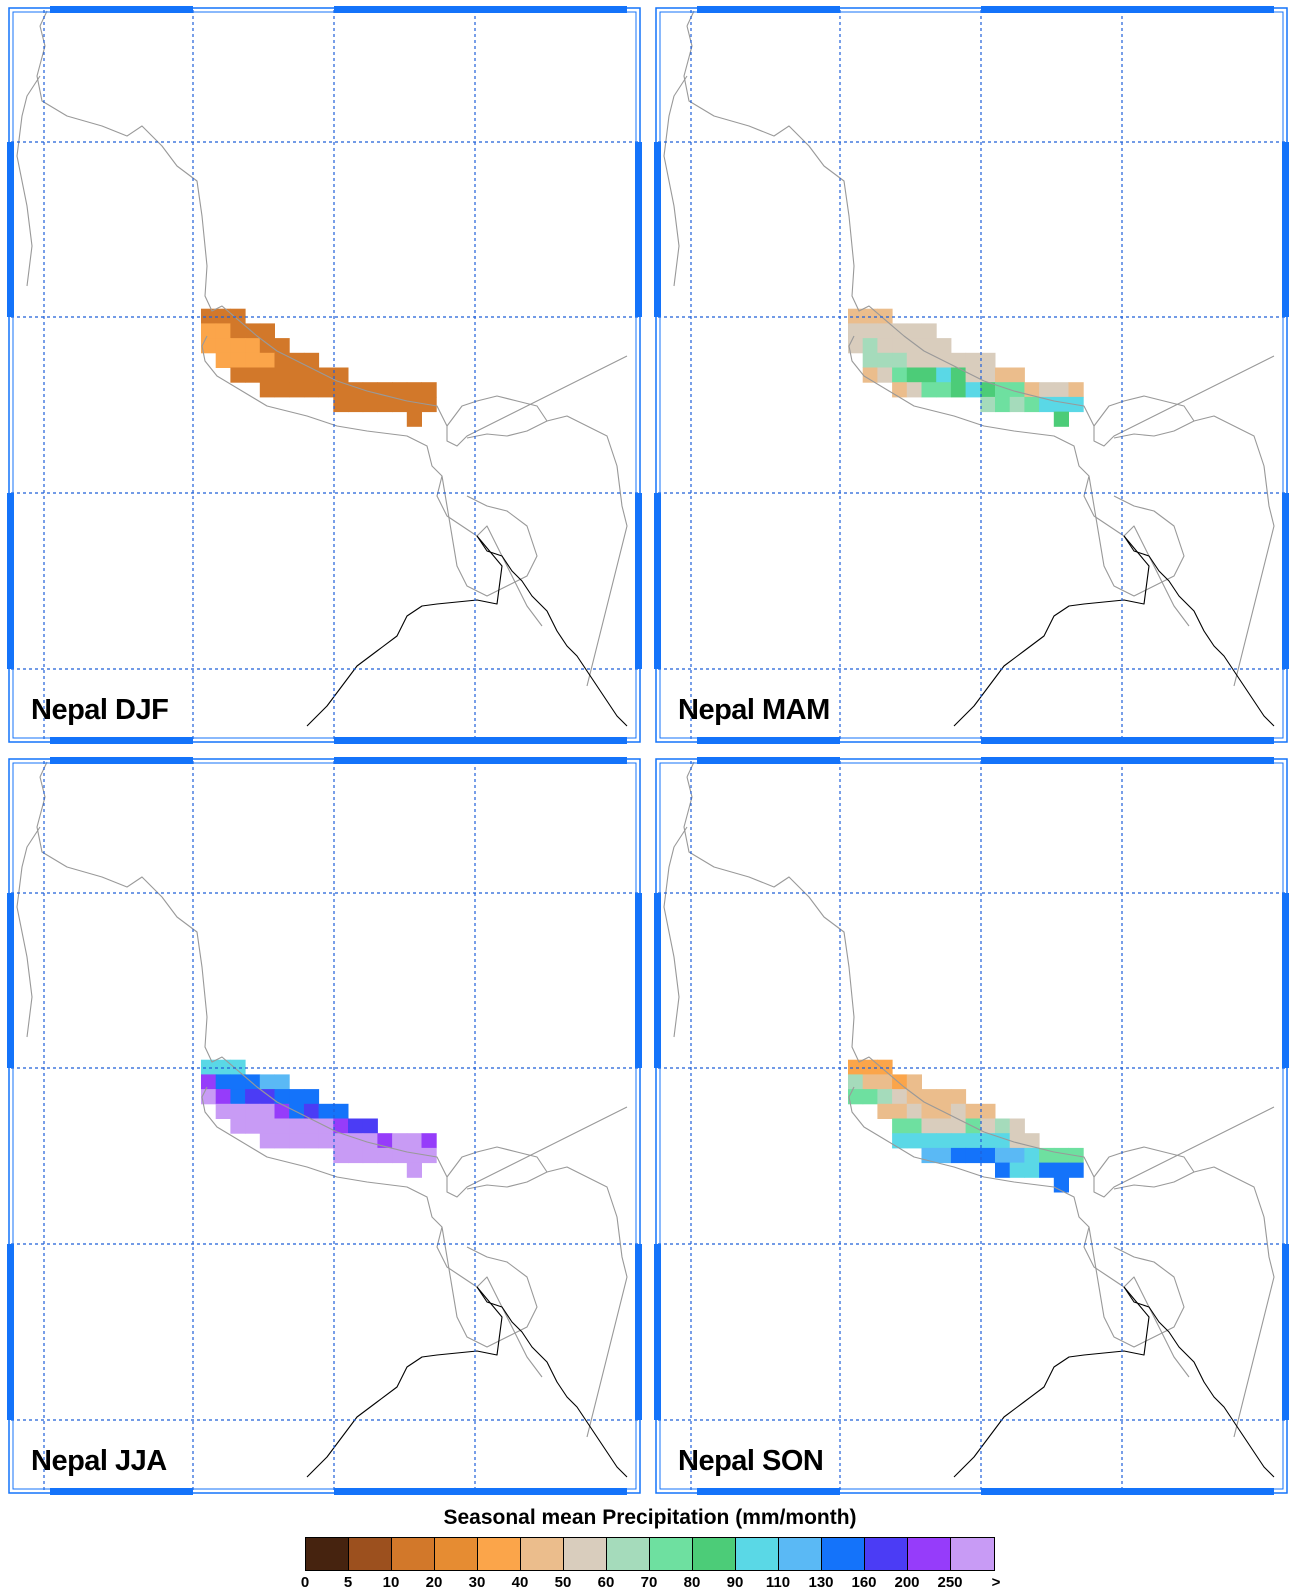 This screenshot has width=1300, height=1595. What do you see at coordinates (751, 1461) in the screenshot?
I see `panel-title: Nepal SON` at bounding box center [751, 1461].